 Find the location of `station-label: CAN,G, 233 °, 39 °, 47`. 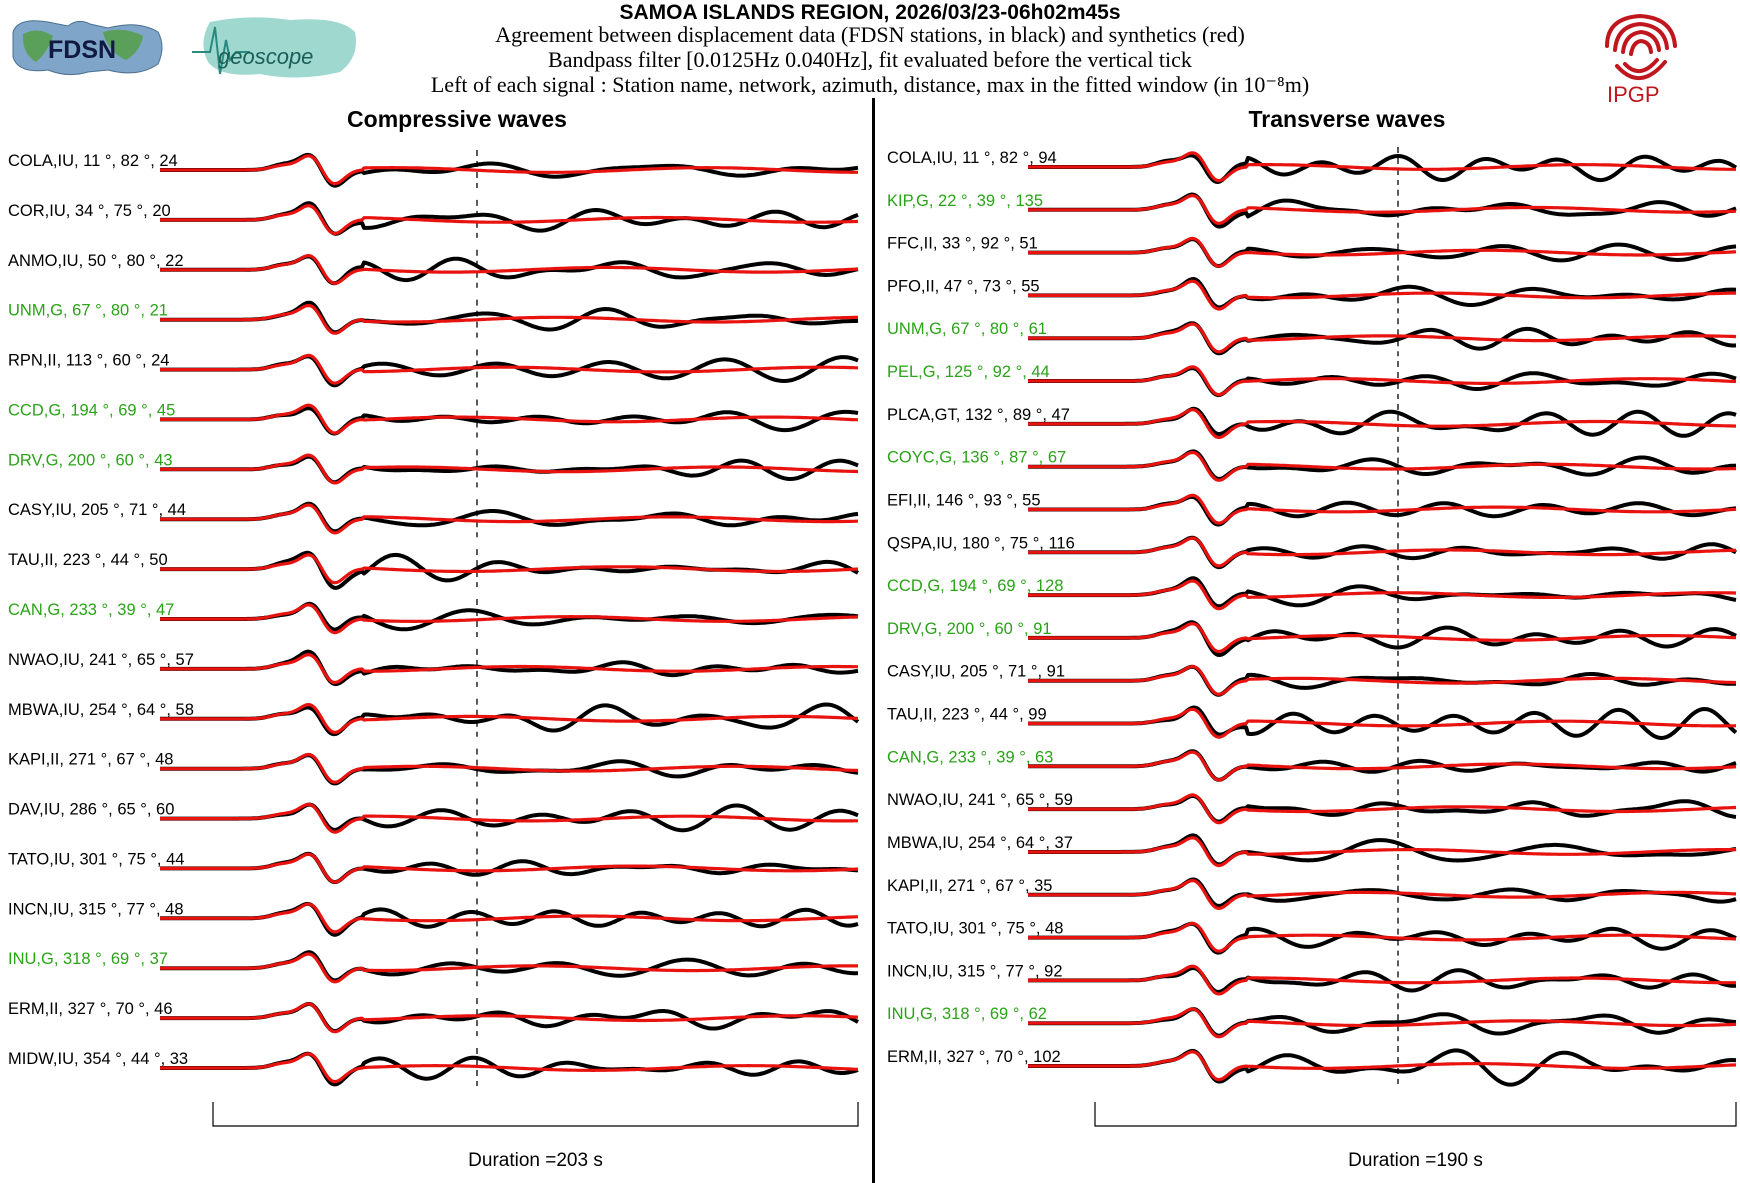

station-label: CAN,G, 233 °, 39 °, 47 is located at coordinates (91, 610).